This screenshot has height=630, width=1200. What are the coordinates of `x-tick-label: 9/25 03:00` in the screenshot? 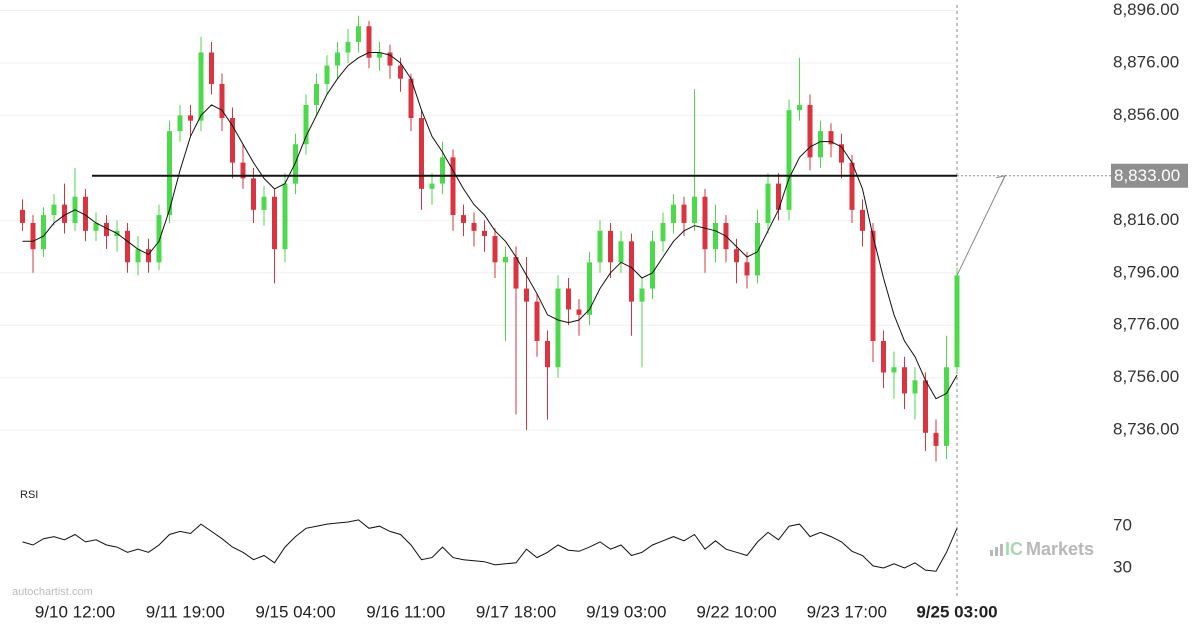 It's located at (956, 611).